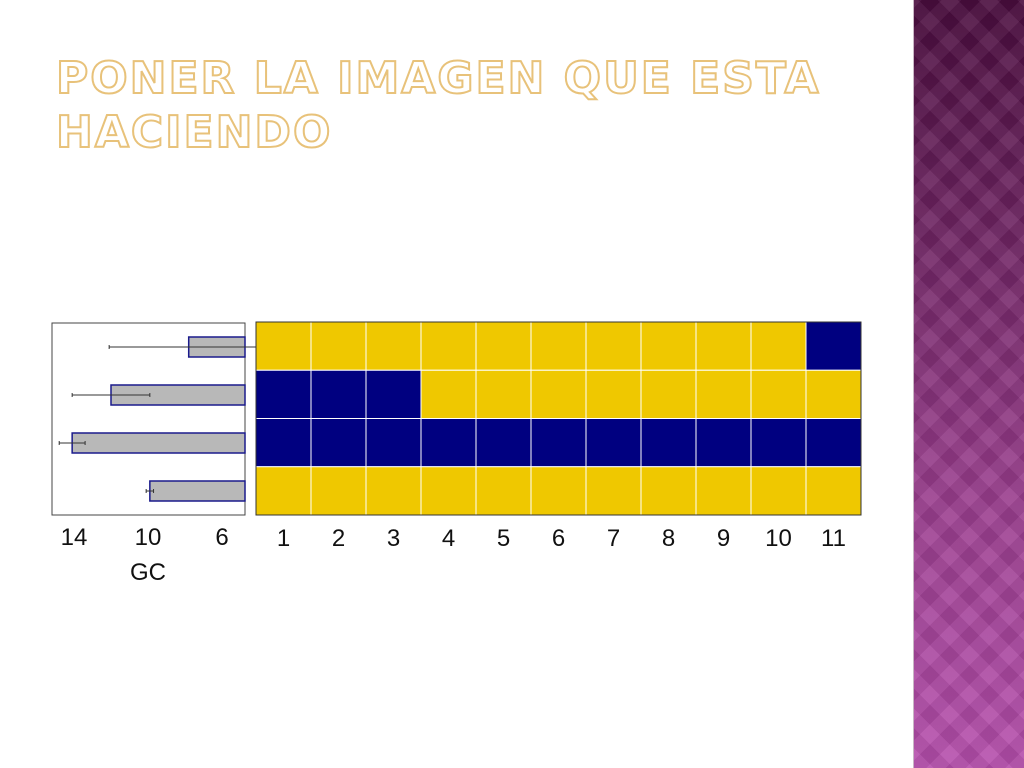  I want to click on heatmap-tick-label-10: 10, so click(778, 538).